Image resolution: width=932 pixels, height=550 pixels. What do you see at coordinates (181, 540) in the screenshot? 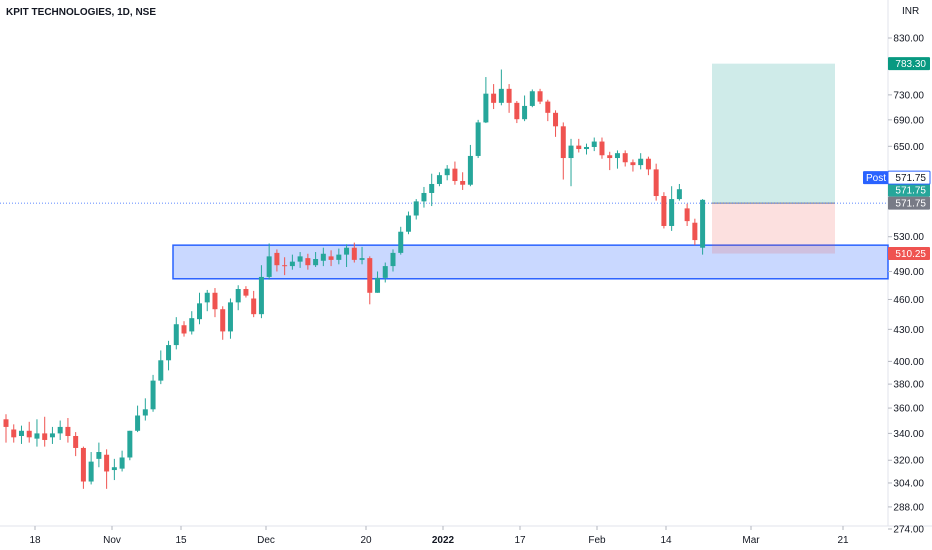
I see `time-tick-label: 15` at bounding box center [181, 540].